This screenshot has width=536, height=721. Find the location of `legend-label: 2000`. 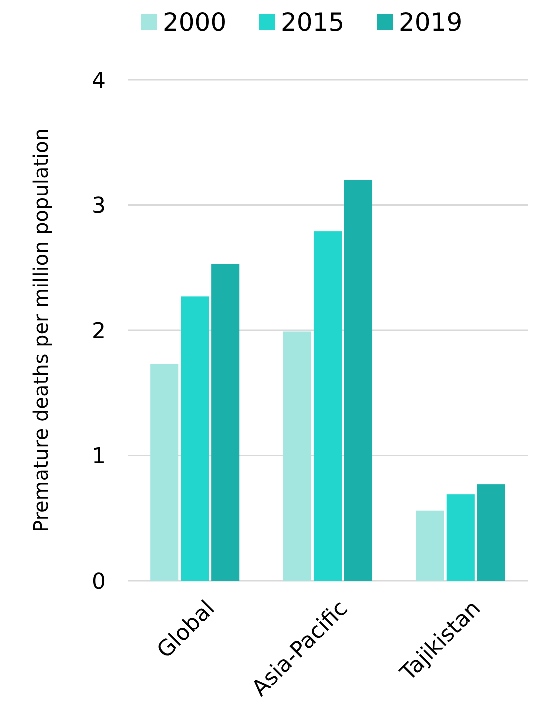

legend-label: 2000 is located at coordinates (195, 22).